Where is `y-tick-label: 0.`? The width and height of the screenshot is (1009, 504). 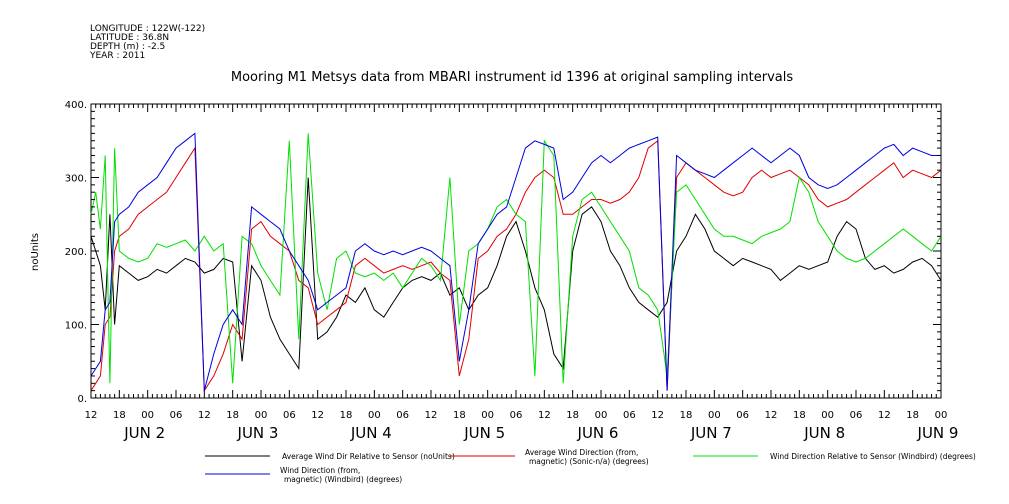 y-tick-label: 0. is located at coordinates (82, 399).